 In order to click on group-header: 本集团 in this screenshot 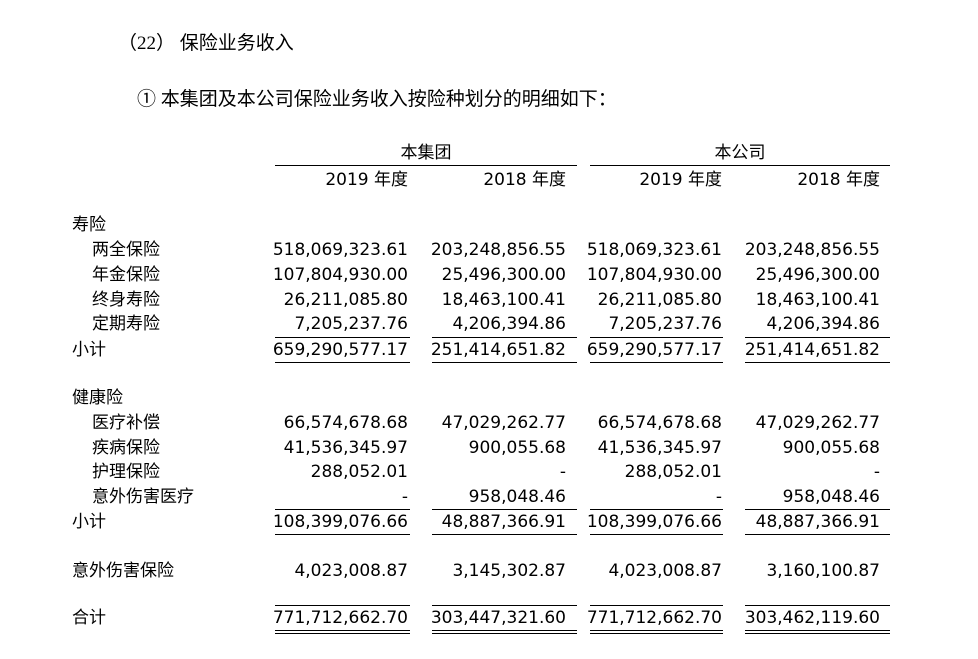, I will do `click(426, 153)`.